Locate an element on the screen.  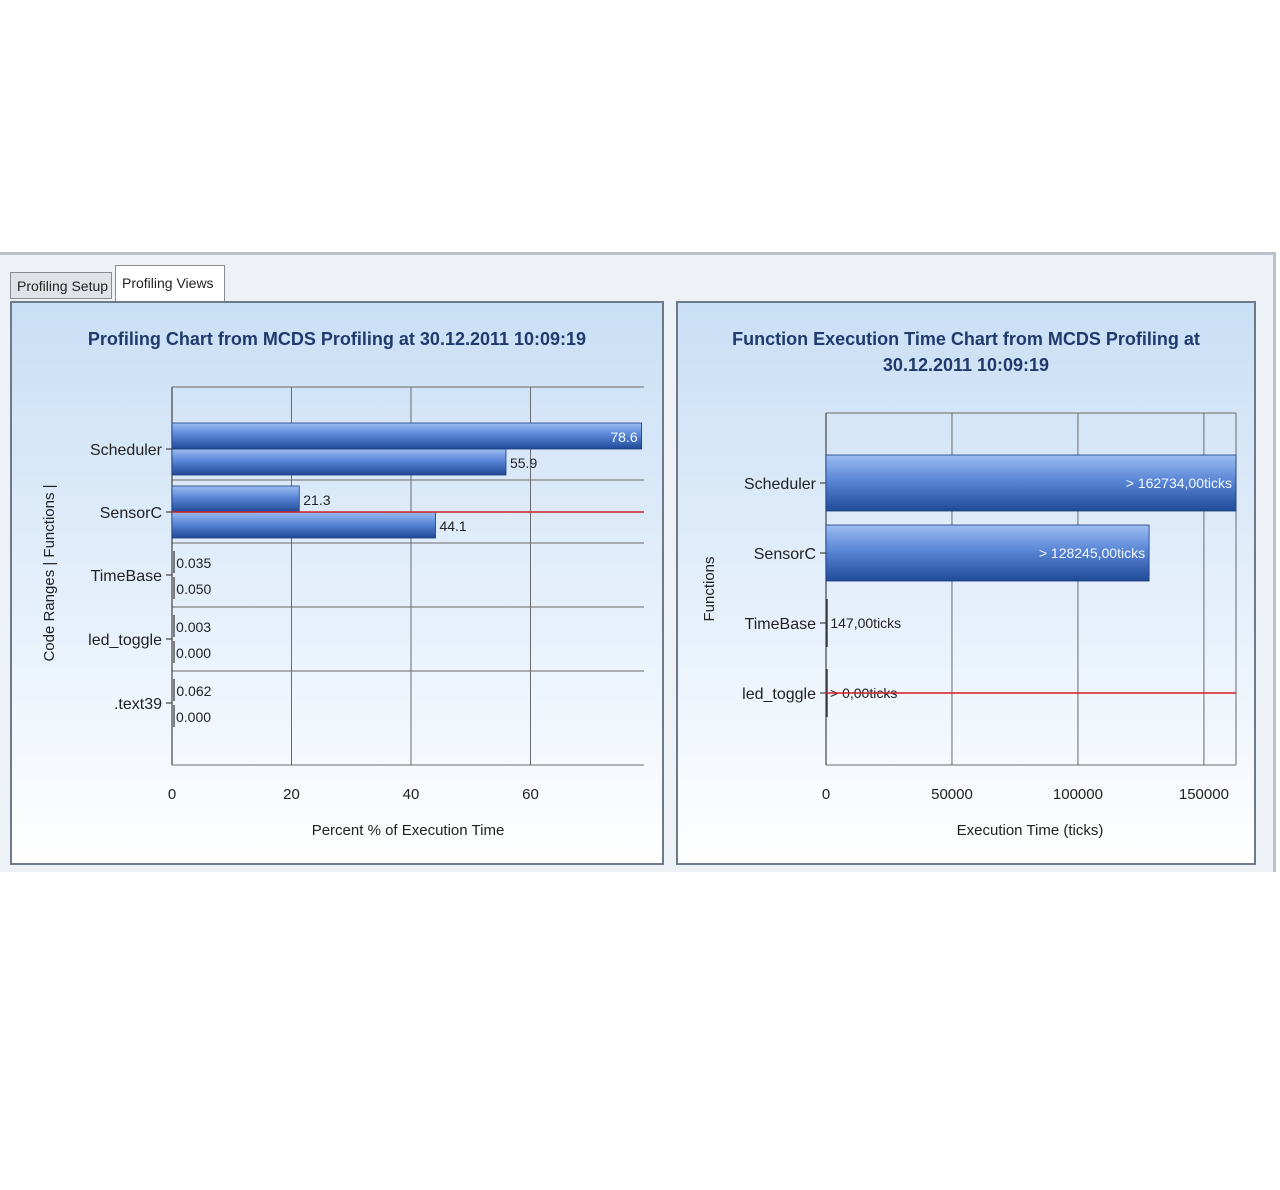
data-label: 55.9 is located at coordinates (523, 463).